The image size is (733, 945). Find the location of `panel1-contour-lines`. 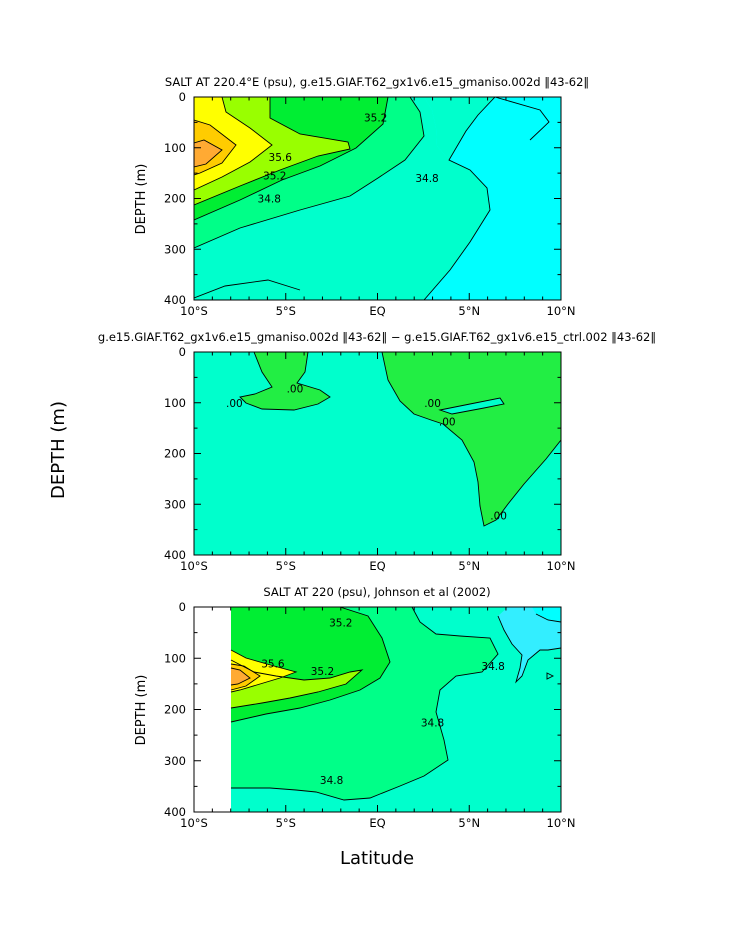

panel1-contour-lines is located at coordinates (372, 198).